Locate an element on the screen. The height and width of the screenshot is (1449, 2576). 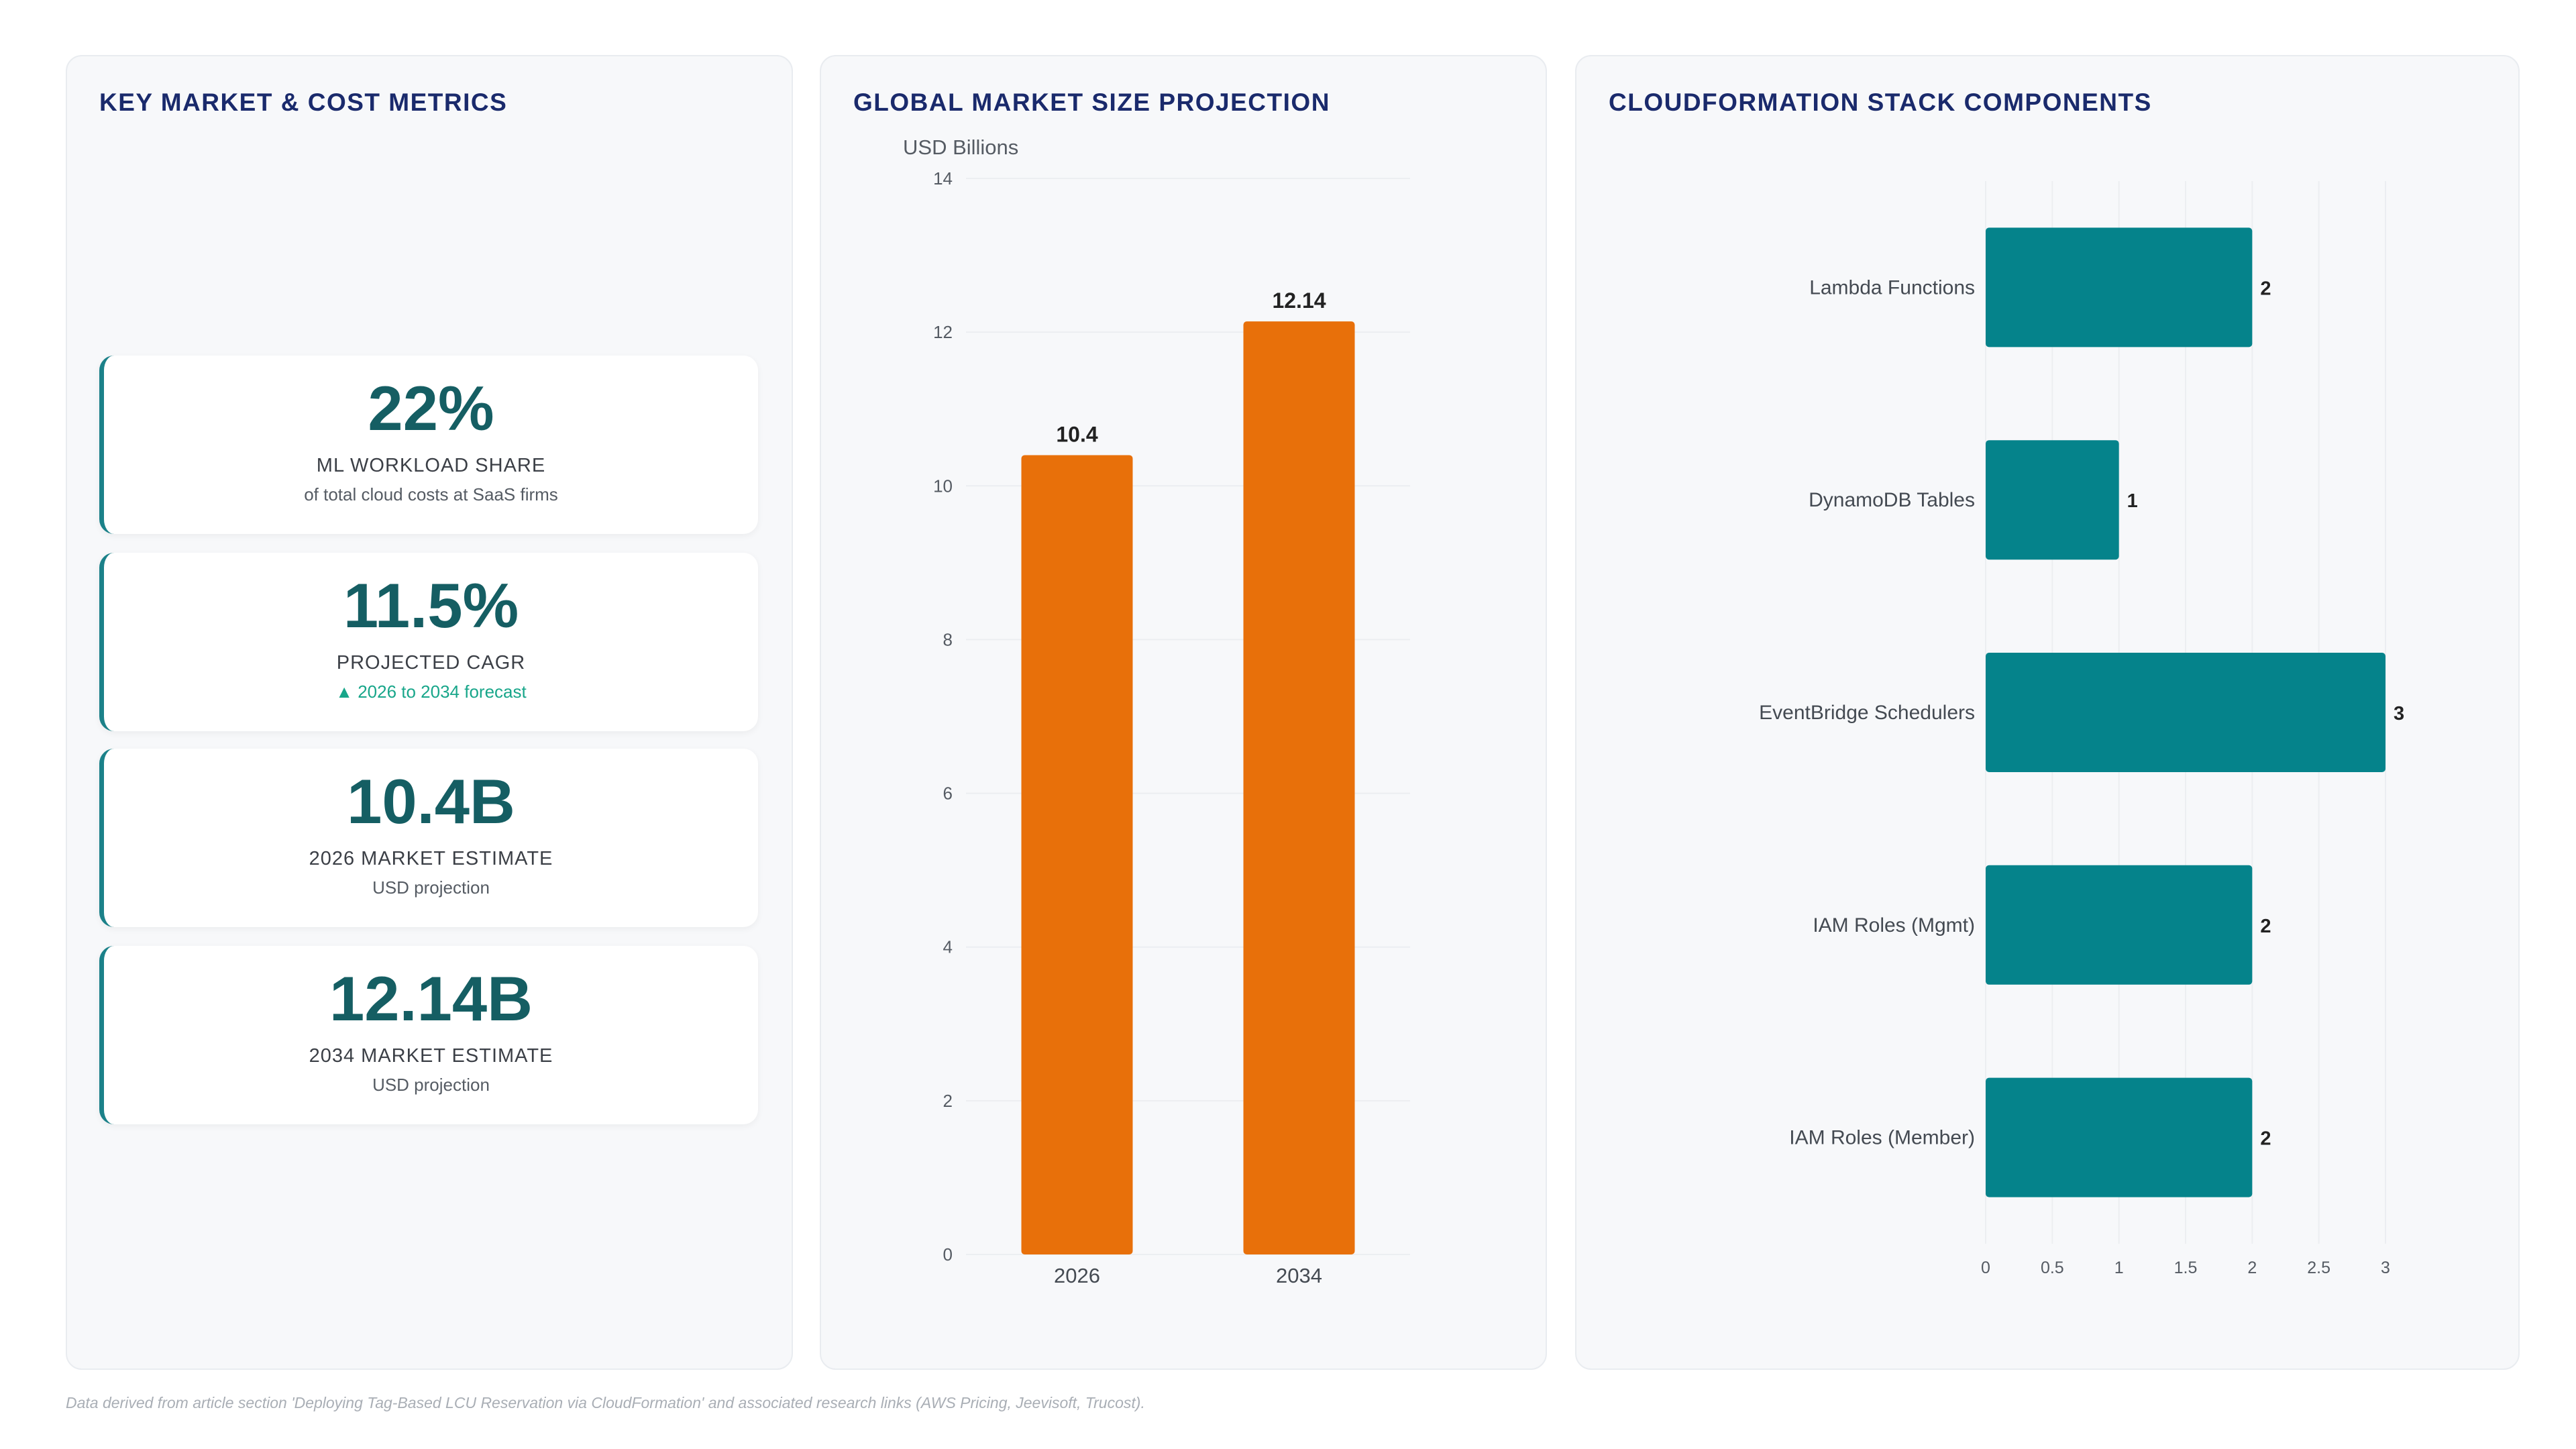
y-tick-label: 10 is located at coordinates (943, 486).